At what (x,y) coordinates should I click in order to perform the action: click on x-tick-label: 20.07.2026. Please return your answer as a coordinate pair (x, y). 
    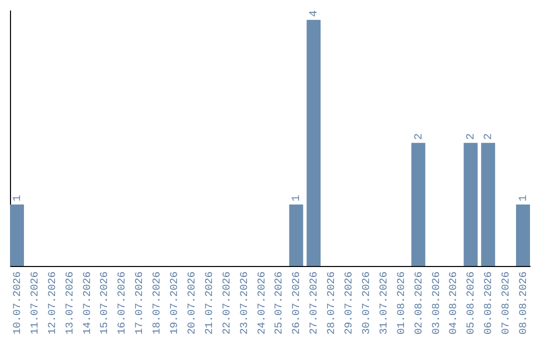
    Looking at the image, I should click on (192, 303).